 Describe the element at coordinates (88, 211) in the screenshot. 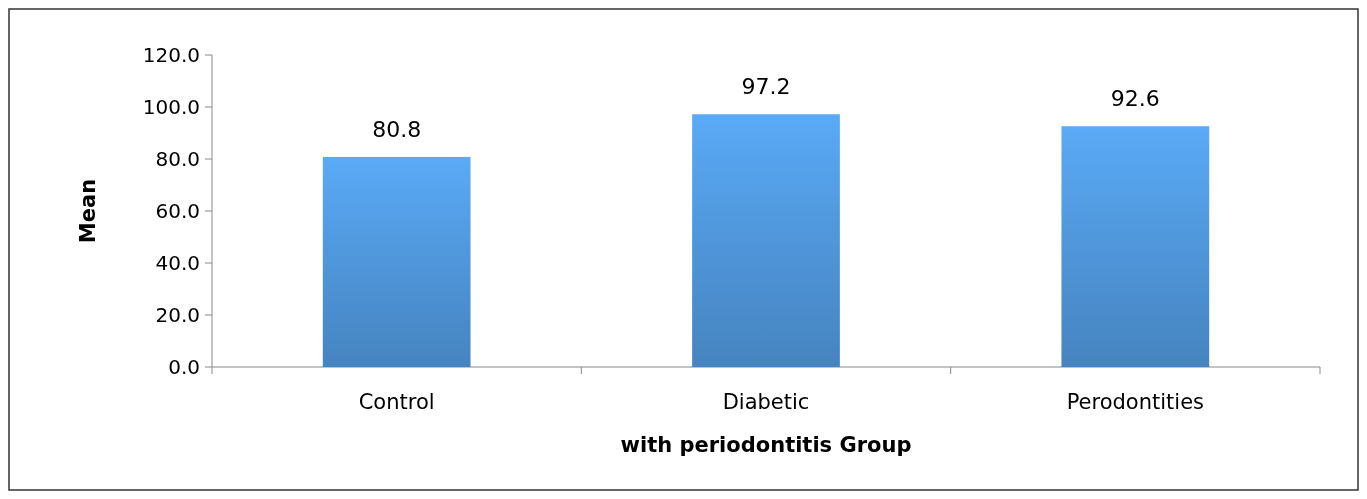

I see `y-axis-title: Mean` at that location.